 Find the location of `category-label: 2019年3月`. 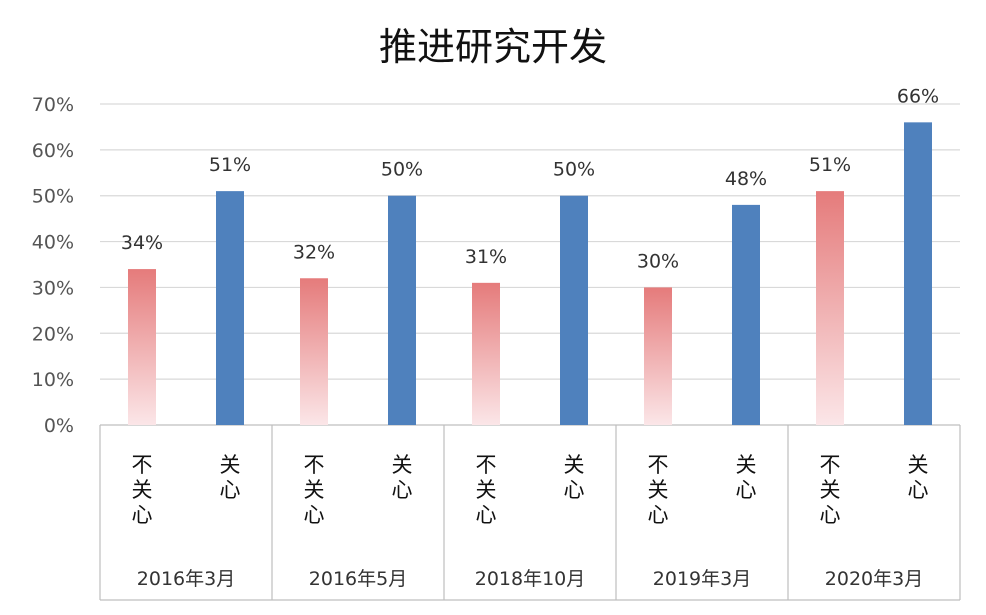

category-label: 2019年3月 is located at coordinates (702, 579).